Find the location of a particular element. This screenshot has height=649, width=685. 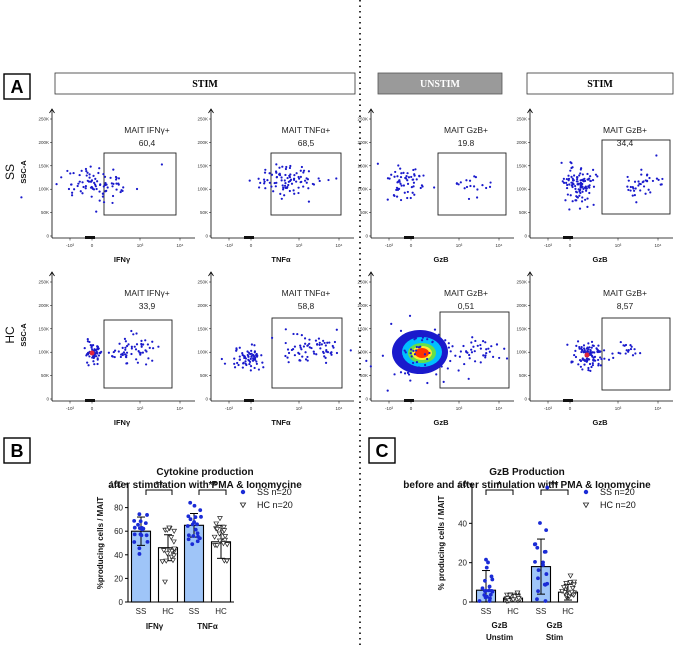

flow-axis-minor-ticks is located at coordinates (249, 400).